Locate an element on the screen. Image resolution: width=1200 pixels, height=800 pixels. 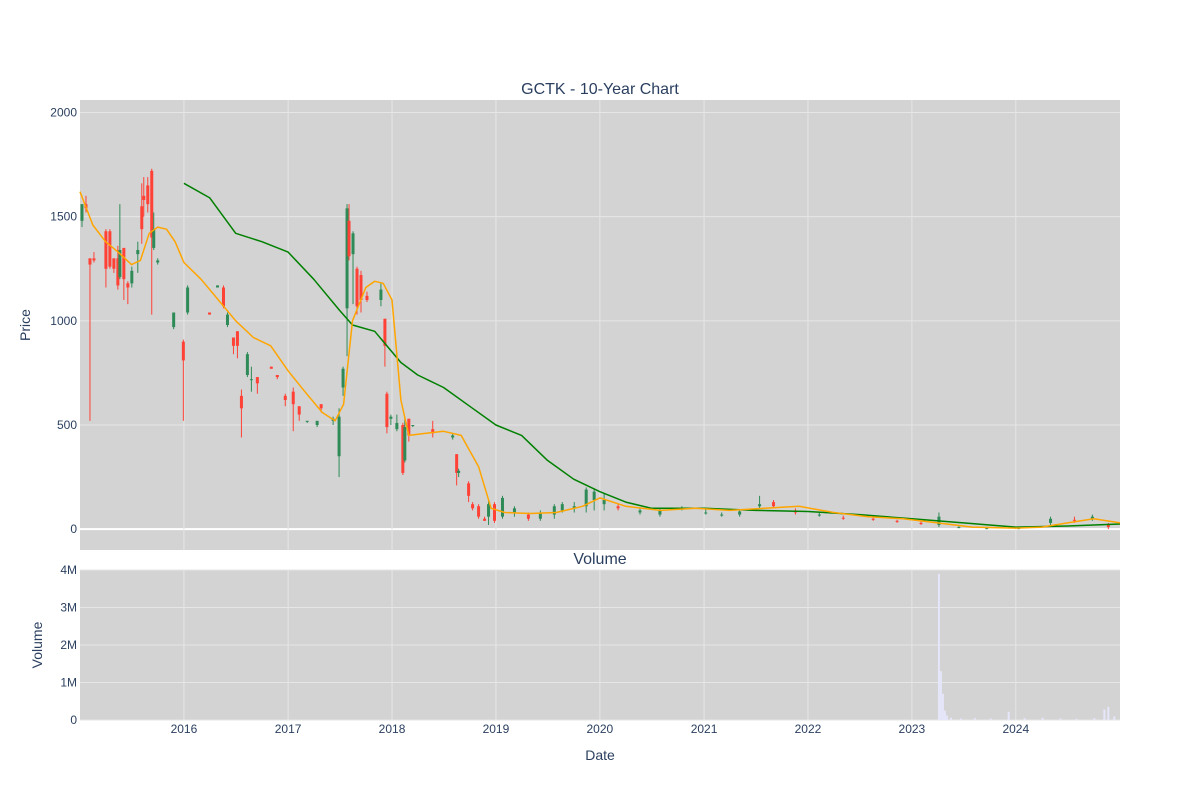
volume-tick-label: 0 is located at coordinates (73, 720).